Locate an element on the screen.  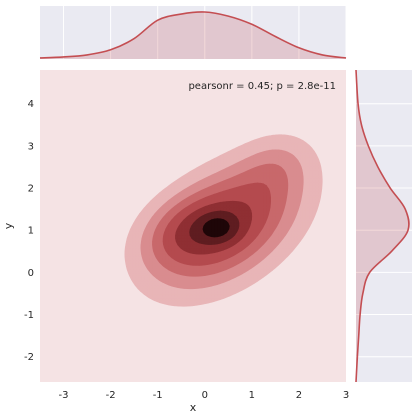
x-tick-label: 1 is located at coordinates (252, 395).